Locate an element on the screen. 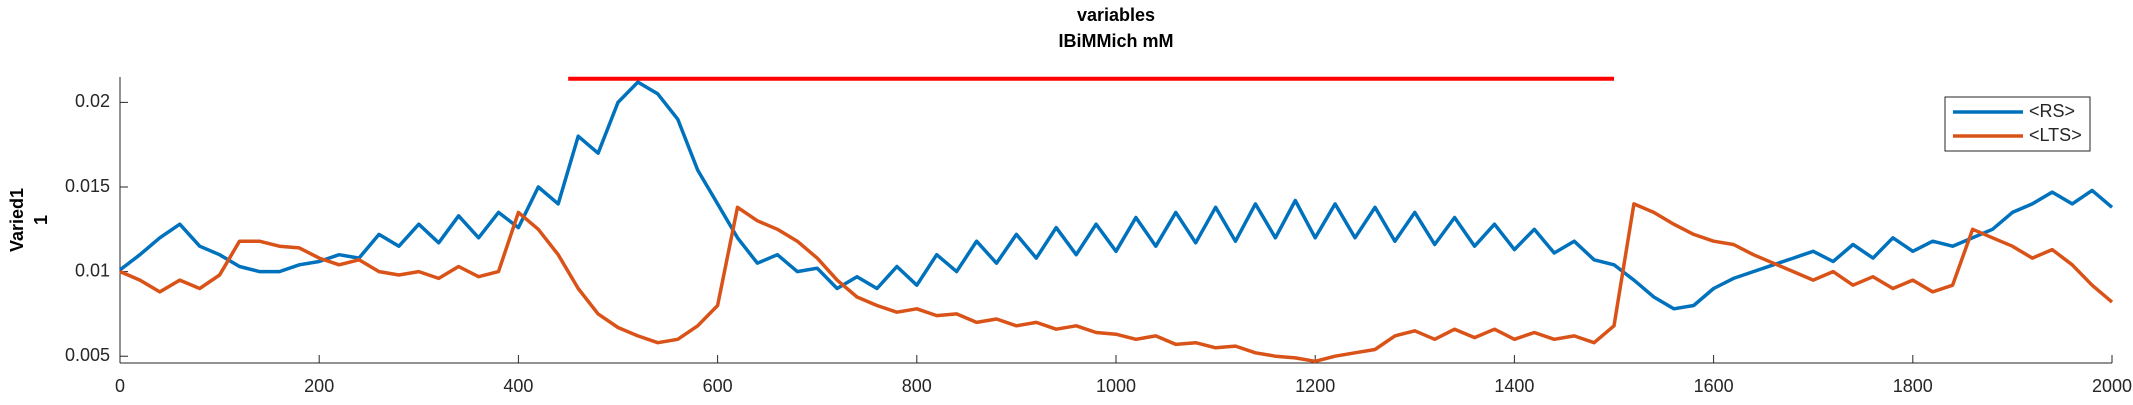 The width and height of the screenshot is (2133, 405). x-tick-label: 1400 is located at coordinates (1514, 386).